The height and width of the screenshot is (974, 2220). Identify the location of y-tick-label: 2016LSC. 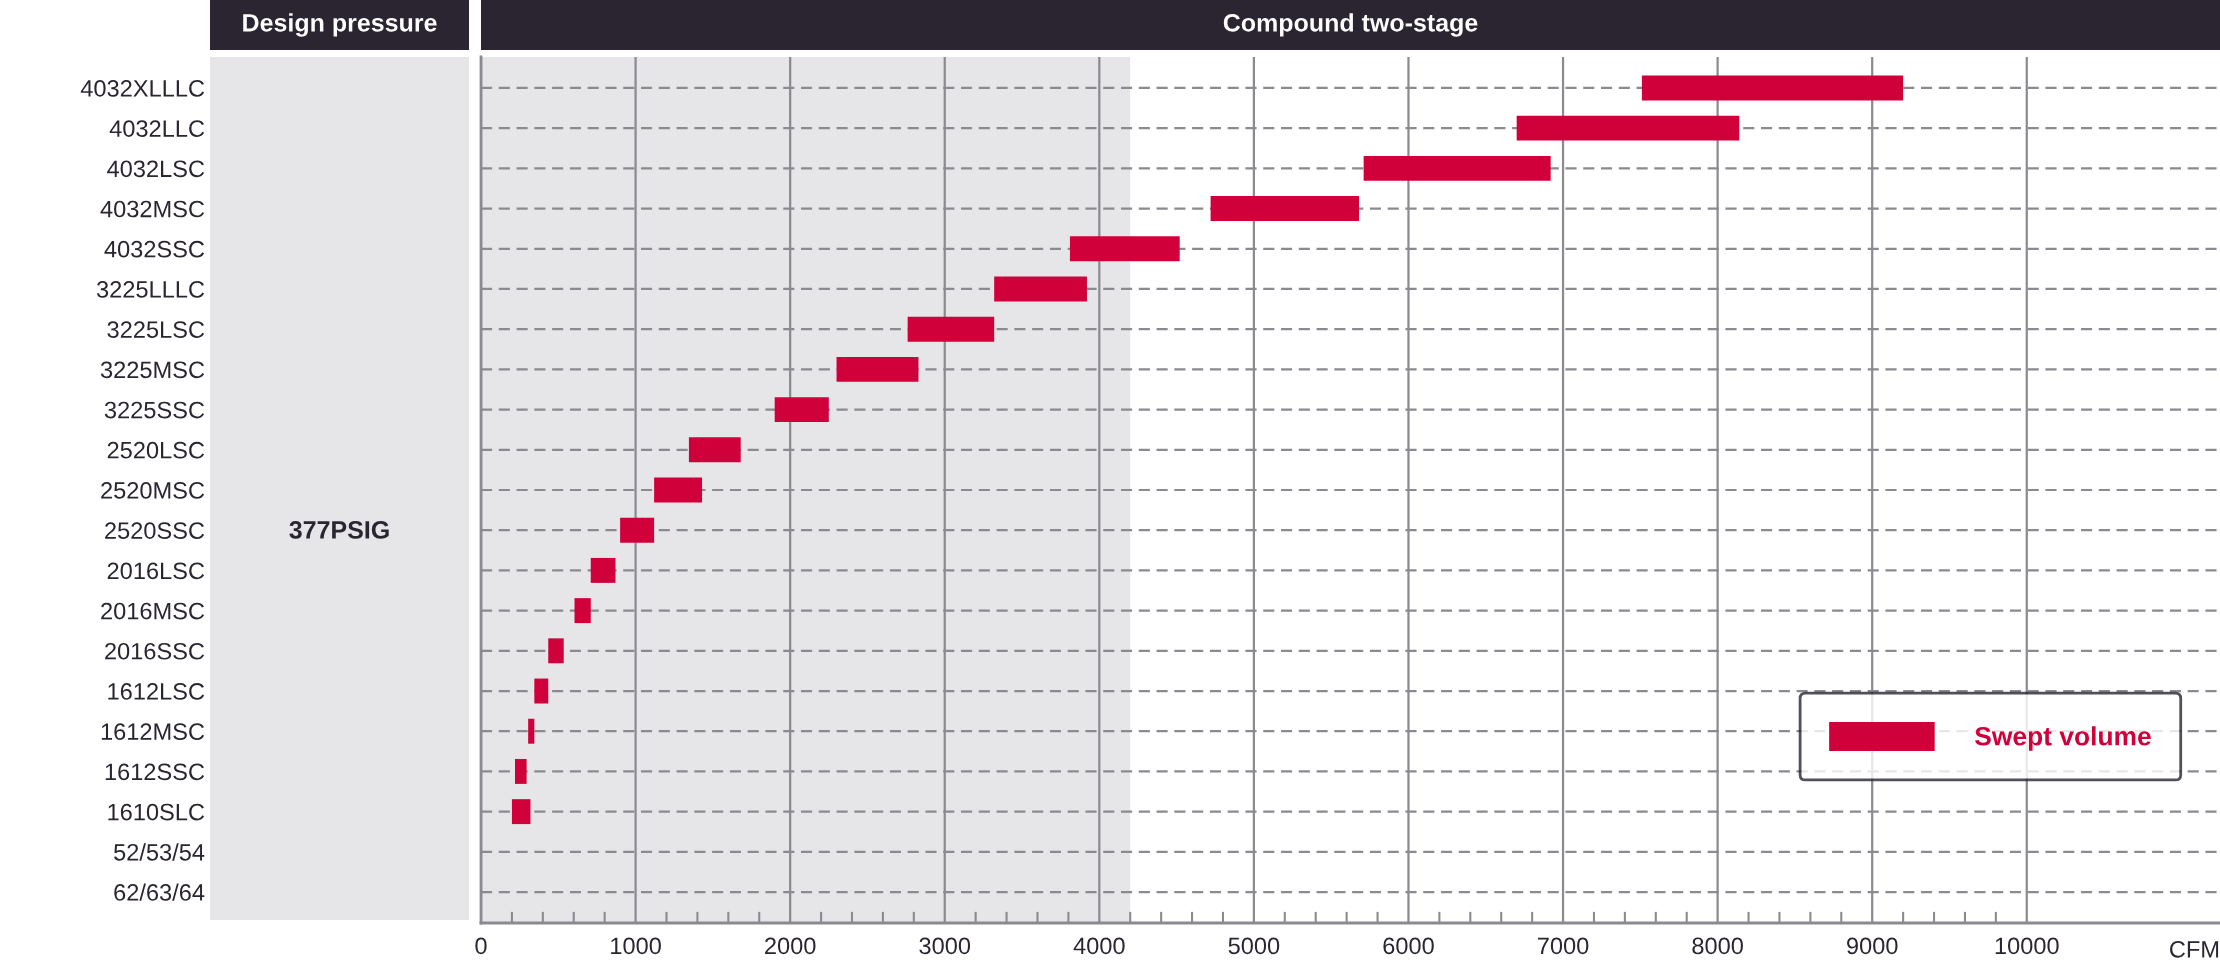
(156, 571).